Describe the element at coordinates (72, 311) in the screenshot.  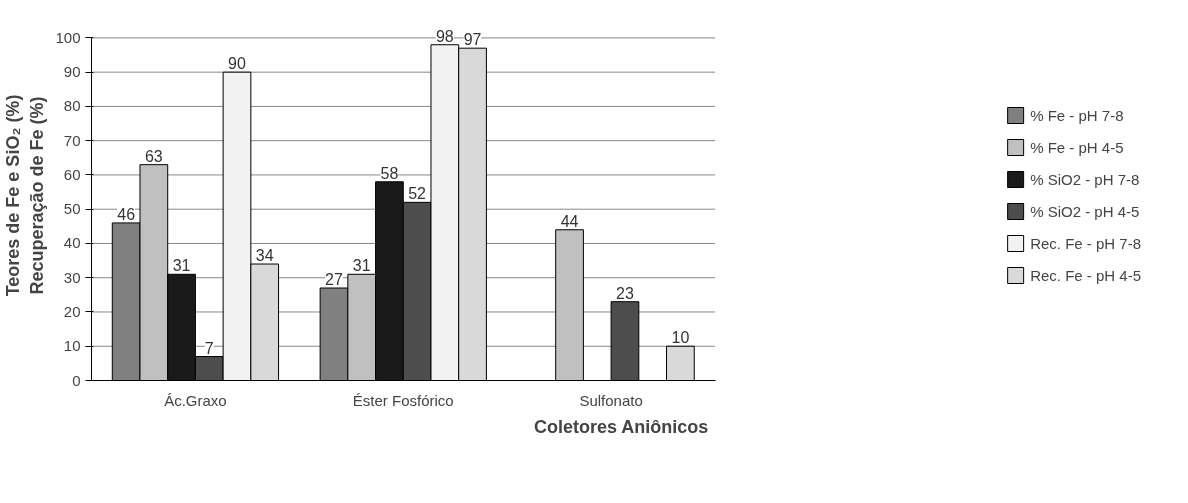
I see `y-tick-label: 20` at that location.